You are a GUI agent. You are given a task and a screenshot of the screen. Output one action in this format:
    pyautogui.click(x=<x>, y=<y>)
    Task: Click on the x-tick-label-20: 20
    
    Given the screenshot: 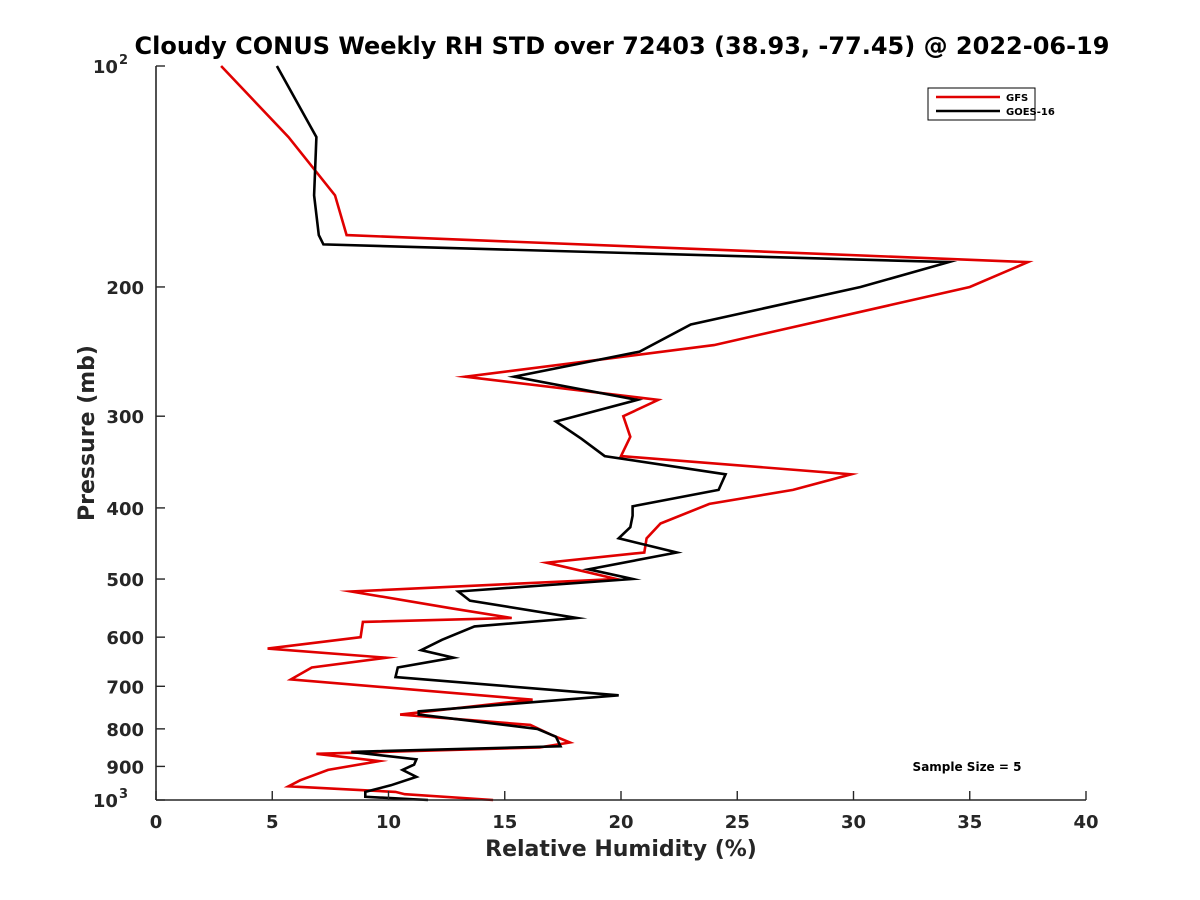 What is the action you would take?
    pyautogui.click(x=620, y=822)
    